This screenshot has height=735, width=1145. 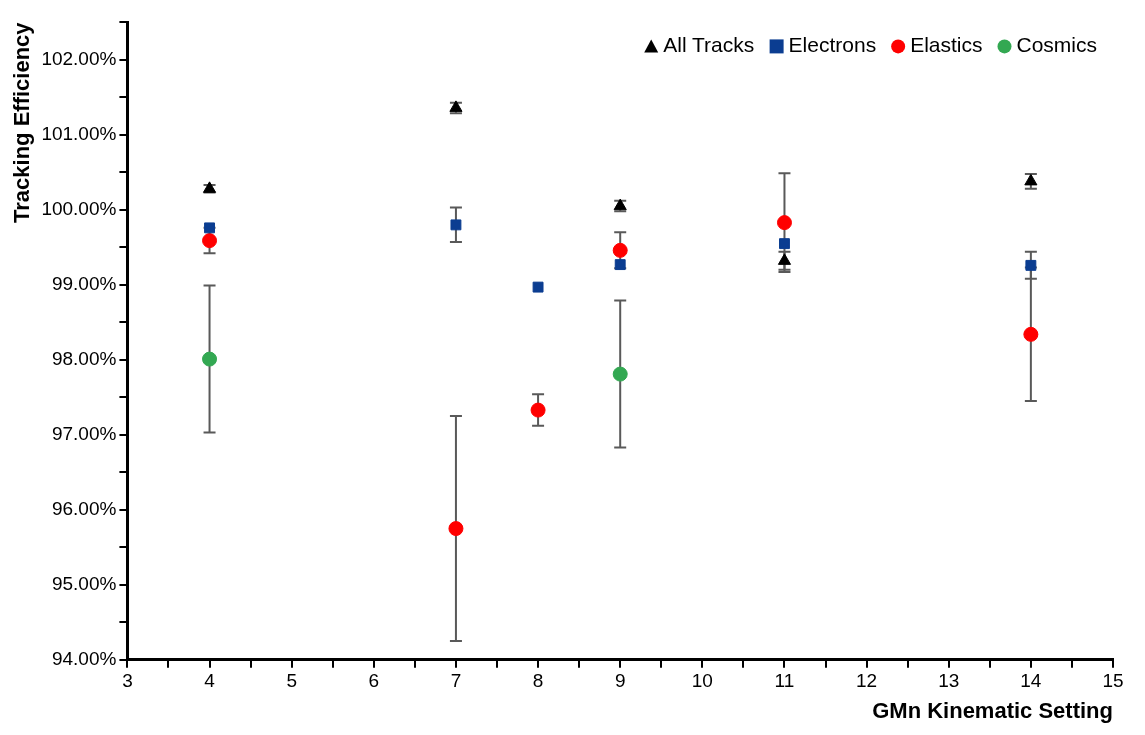 I want to click on y-tick-label: 98.00%, so click(x=84, y=359).